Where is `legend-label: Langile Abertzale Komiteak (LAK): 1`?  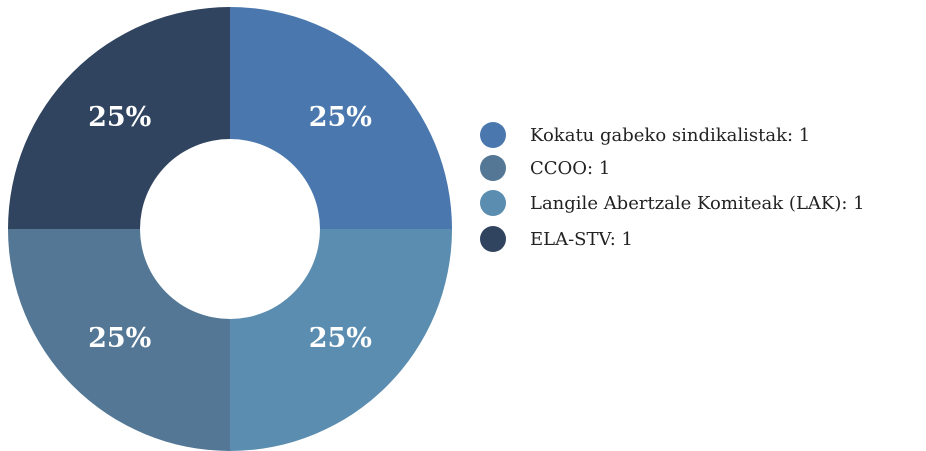 legend-label: Langile Abertzale Komiteak (LAK): 1 is located at coordinates (697, 203).